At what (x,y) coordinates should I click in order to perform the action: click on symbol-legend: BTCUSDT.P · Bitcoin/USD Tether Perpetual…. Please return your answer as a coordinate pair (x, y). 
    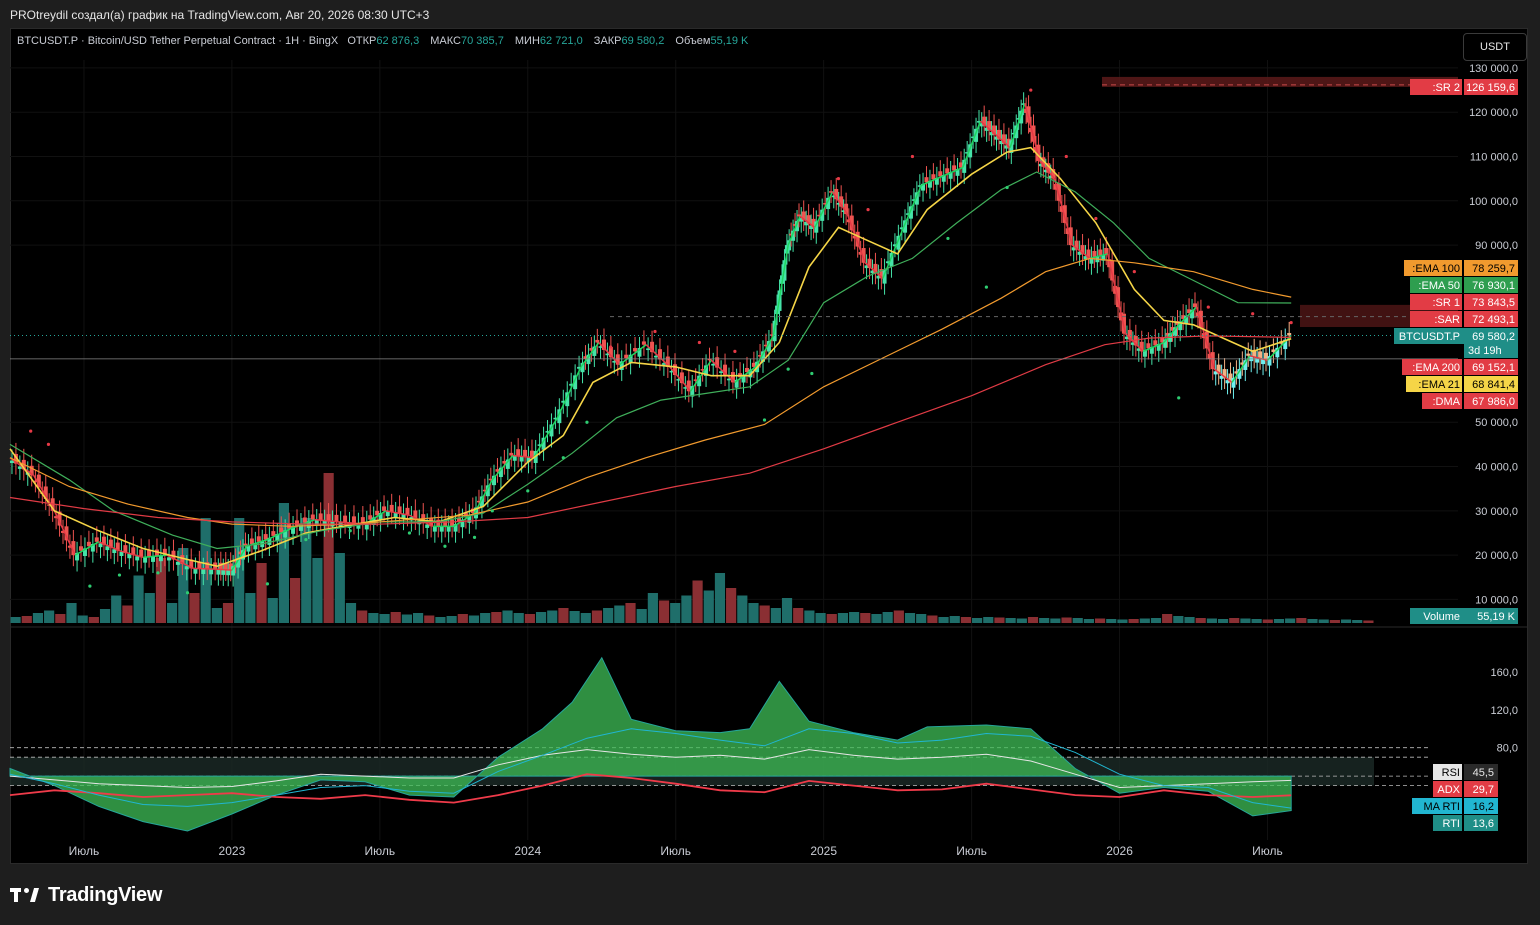
    Looking at the image, I should click on (386, 41).